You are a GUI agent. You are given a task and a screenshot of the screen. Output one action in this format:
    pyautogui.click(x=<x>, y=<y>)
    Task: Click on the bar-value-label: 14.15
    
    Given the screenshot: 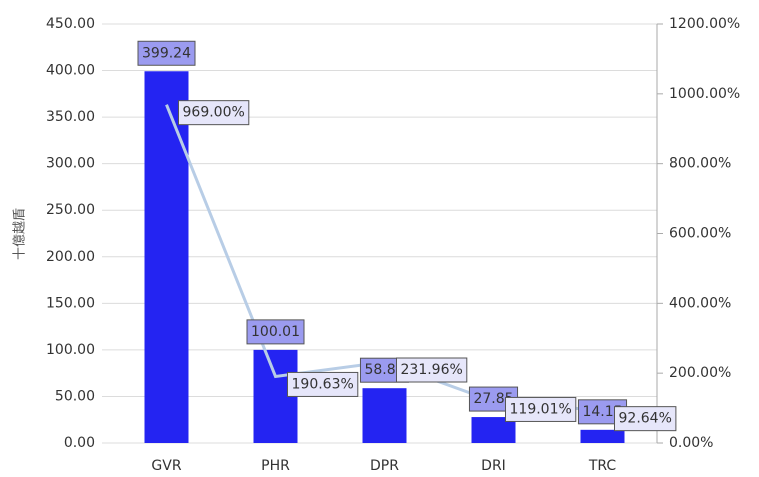 What is the action you would take?
    pyautogui.click(x=602, y=412)
    